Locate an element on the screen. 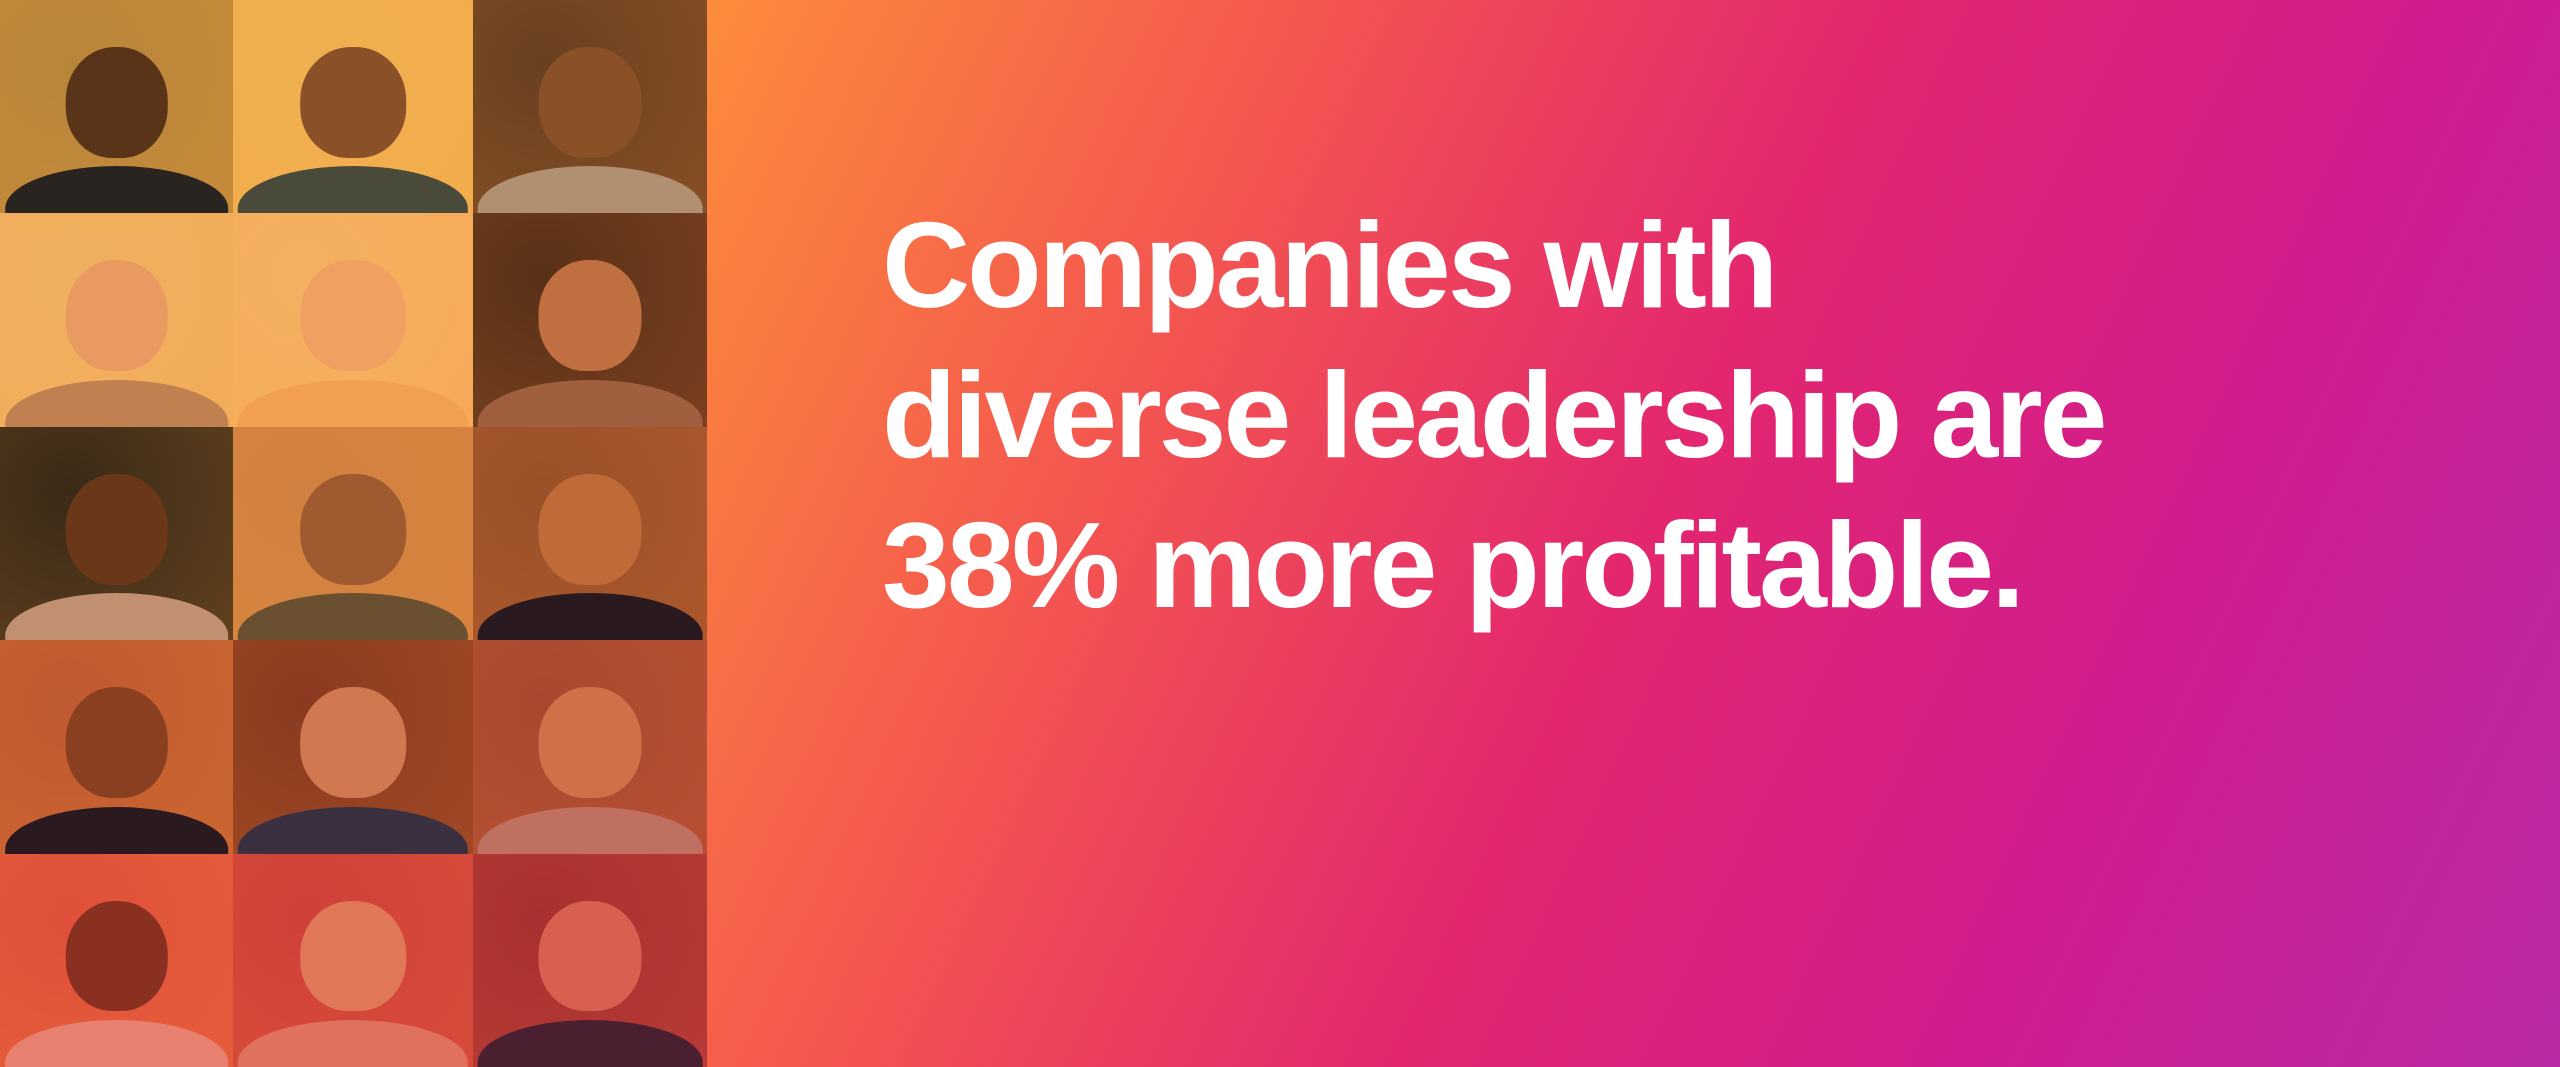  headline-line-1: Companies with is located at coordinates (1330, 265).